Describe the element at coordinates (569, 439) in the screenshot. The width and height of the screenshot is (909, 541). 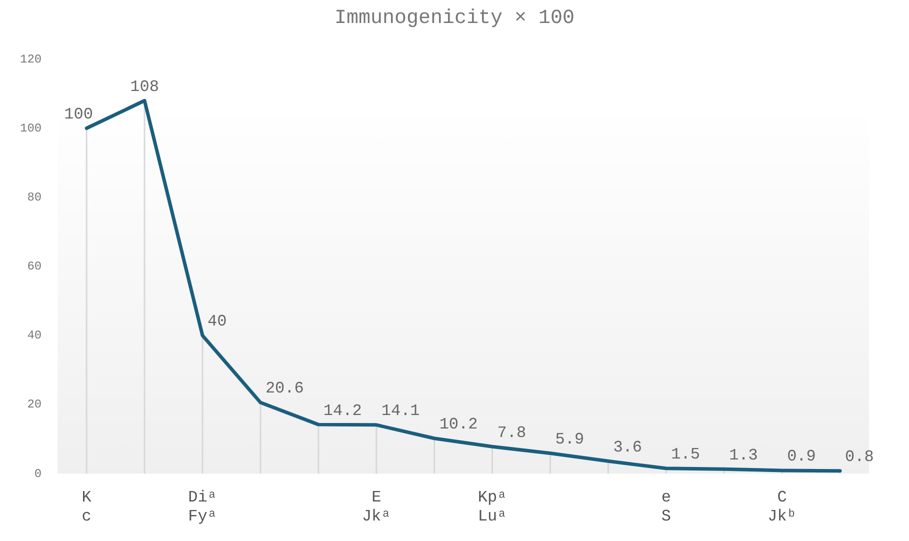
I see `data-label: 5.9` at that location.